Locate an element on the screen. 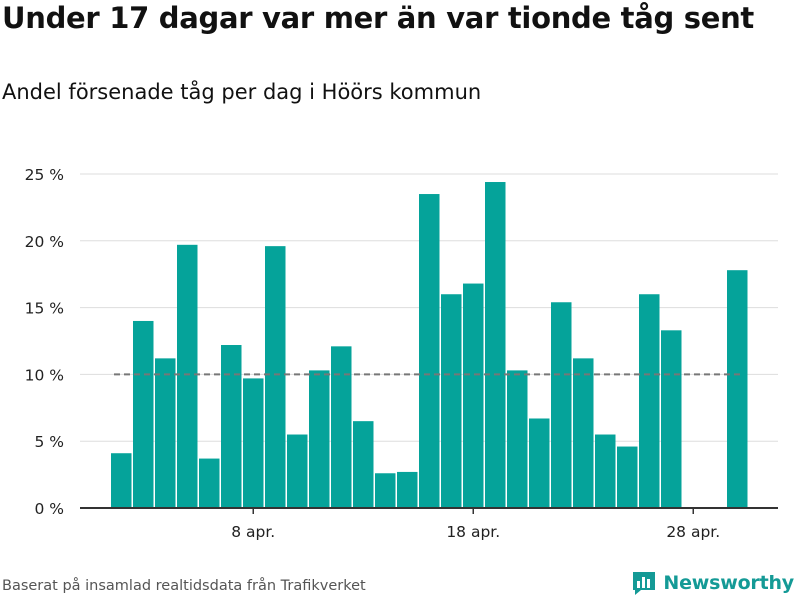  y-tick-label: 5 % is located at coordinates (49, 442).